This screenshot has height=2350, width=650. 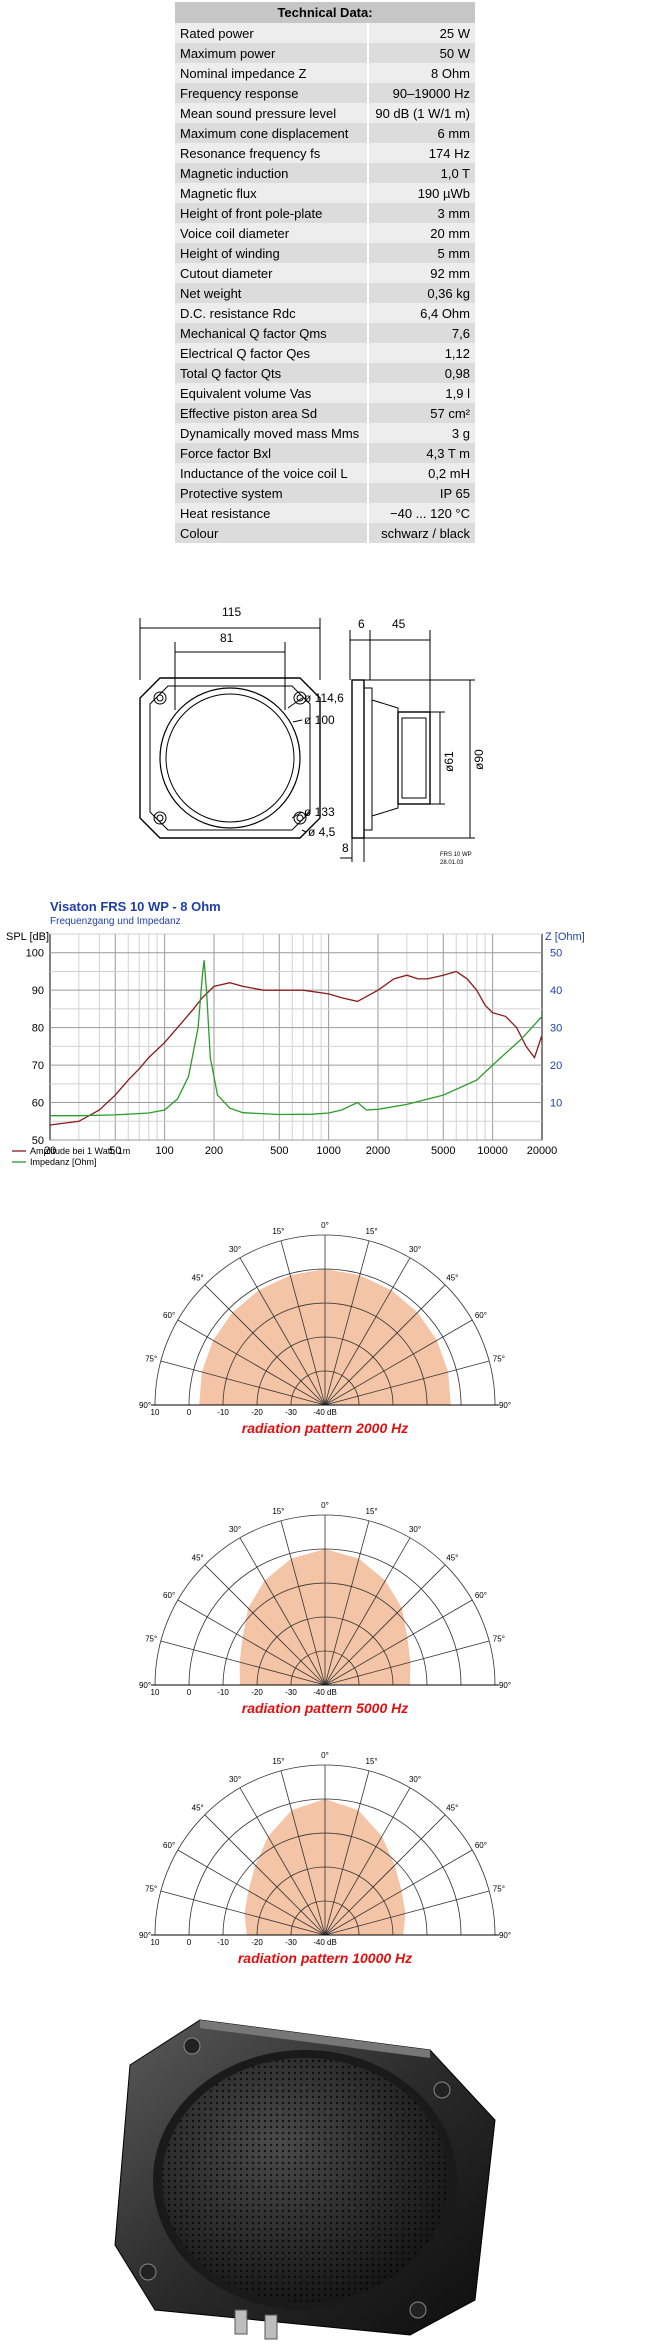 I want to click on tech-row: Height of winding 5 mm, so click(x=325, y=253).